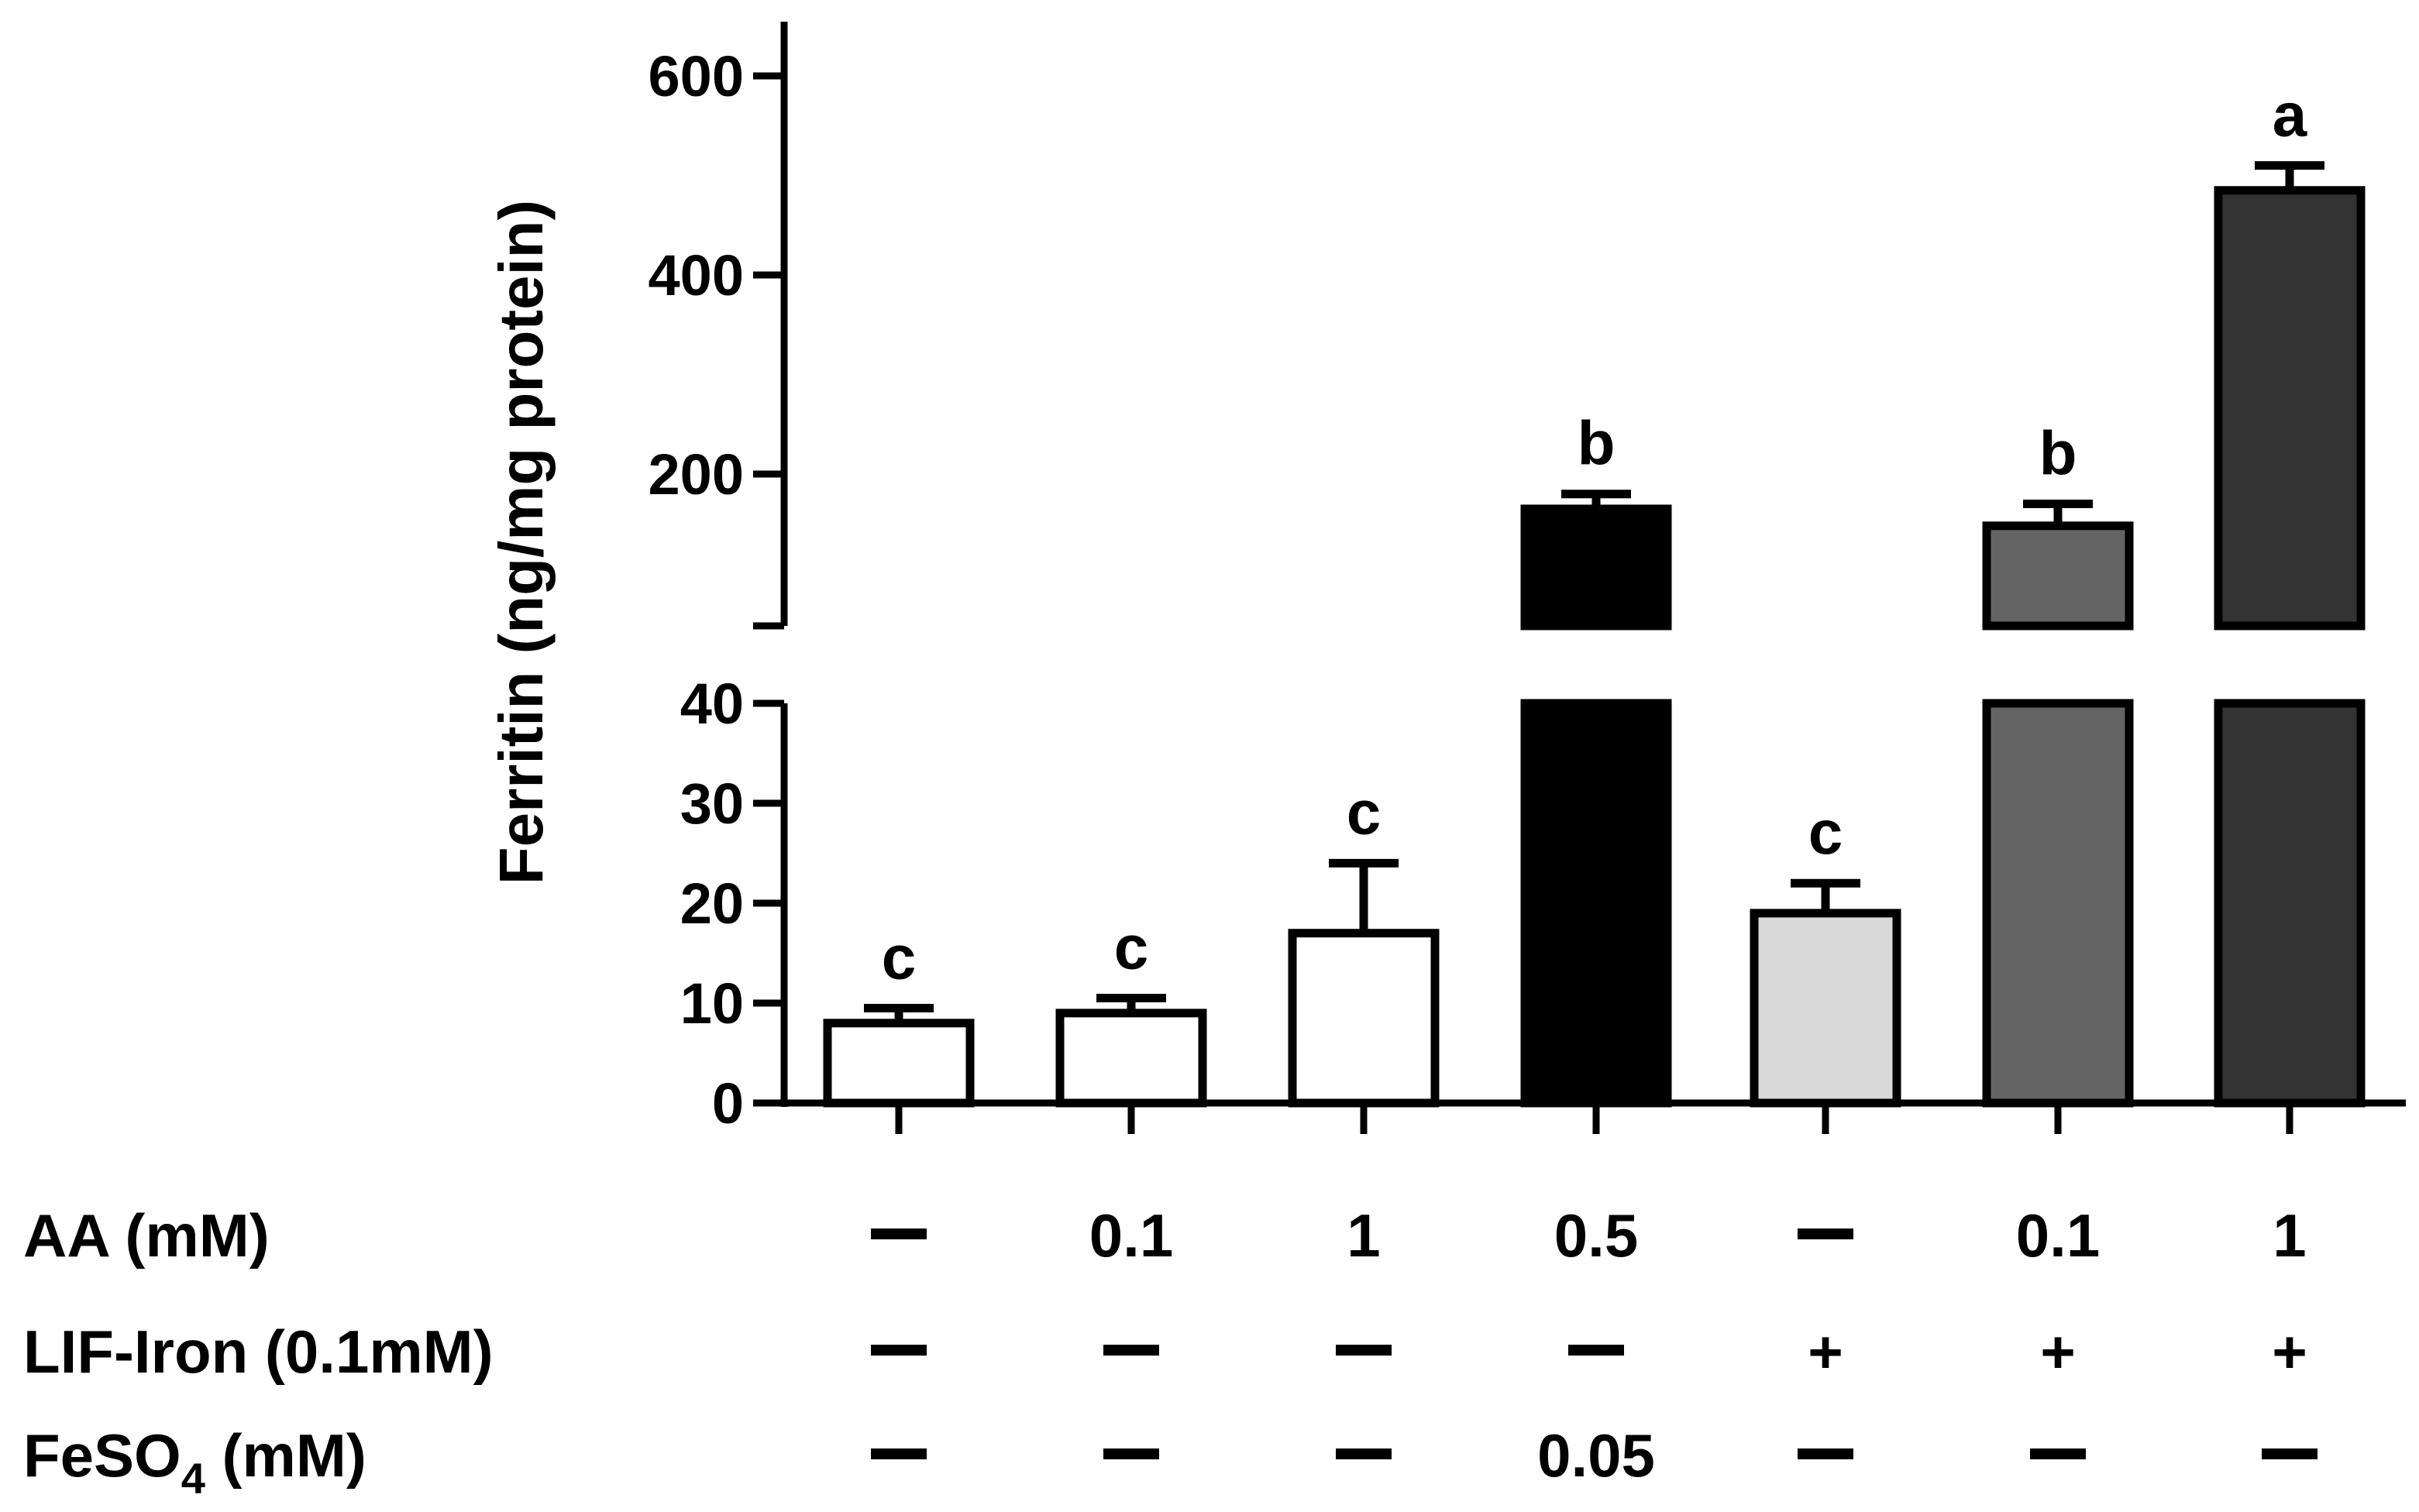  I want to click on y-tick-label: 400, so click(696, 275).